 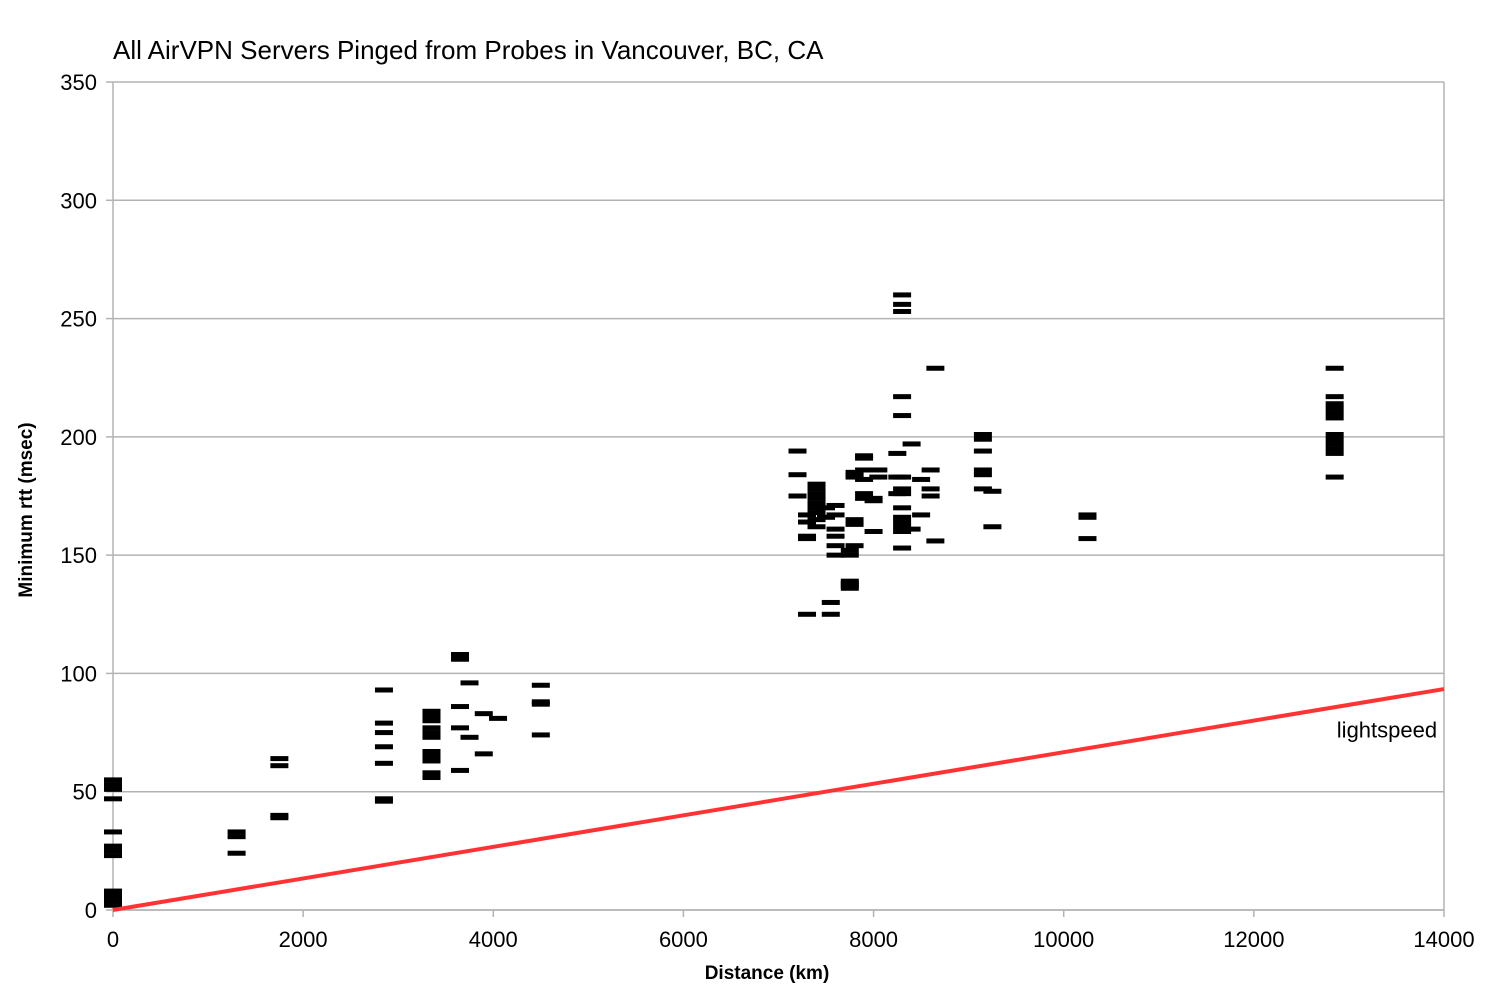 I want to click on x-tick-label: 12000, so click(x=1253, y=939).